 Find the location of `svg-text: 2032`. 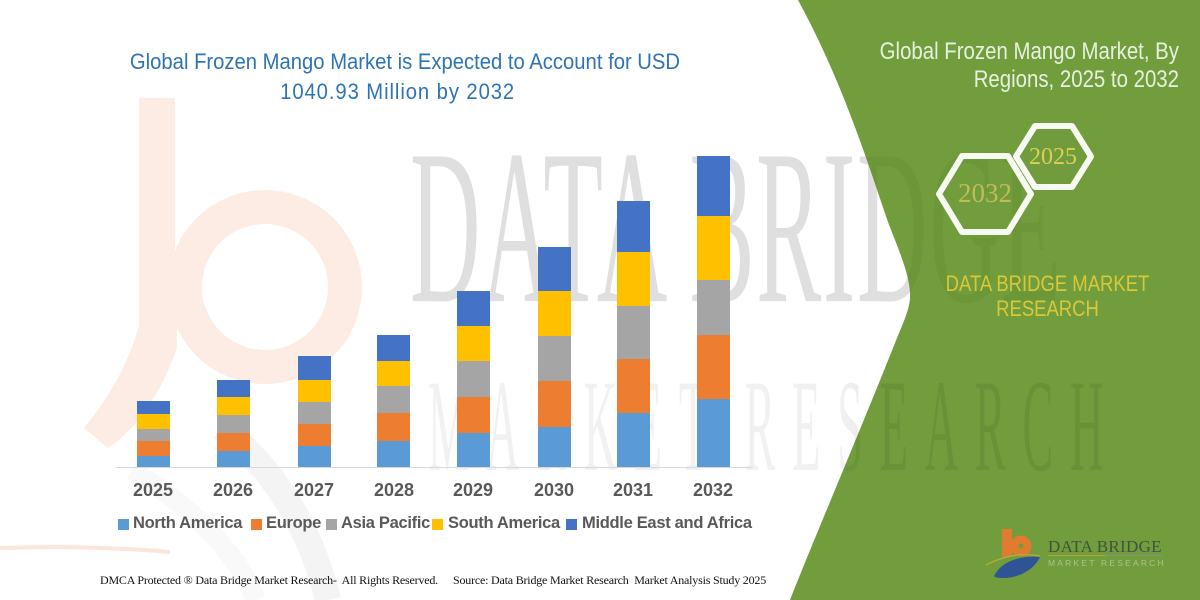

svg-text: 2032 is located at coordinates (985, 193).